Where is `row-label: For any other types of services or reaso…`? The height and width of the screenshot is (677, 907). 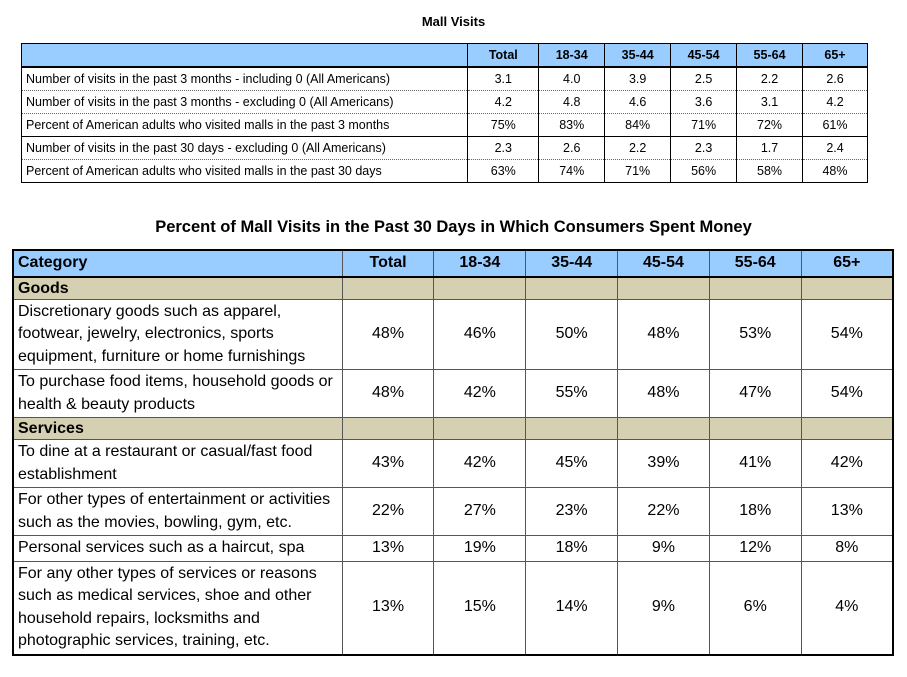
row-label: For any other types of services or reaso… is located at coordinates (177, 607).